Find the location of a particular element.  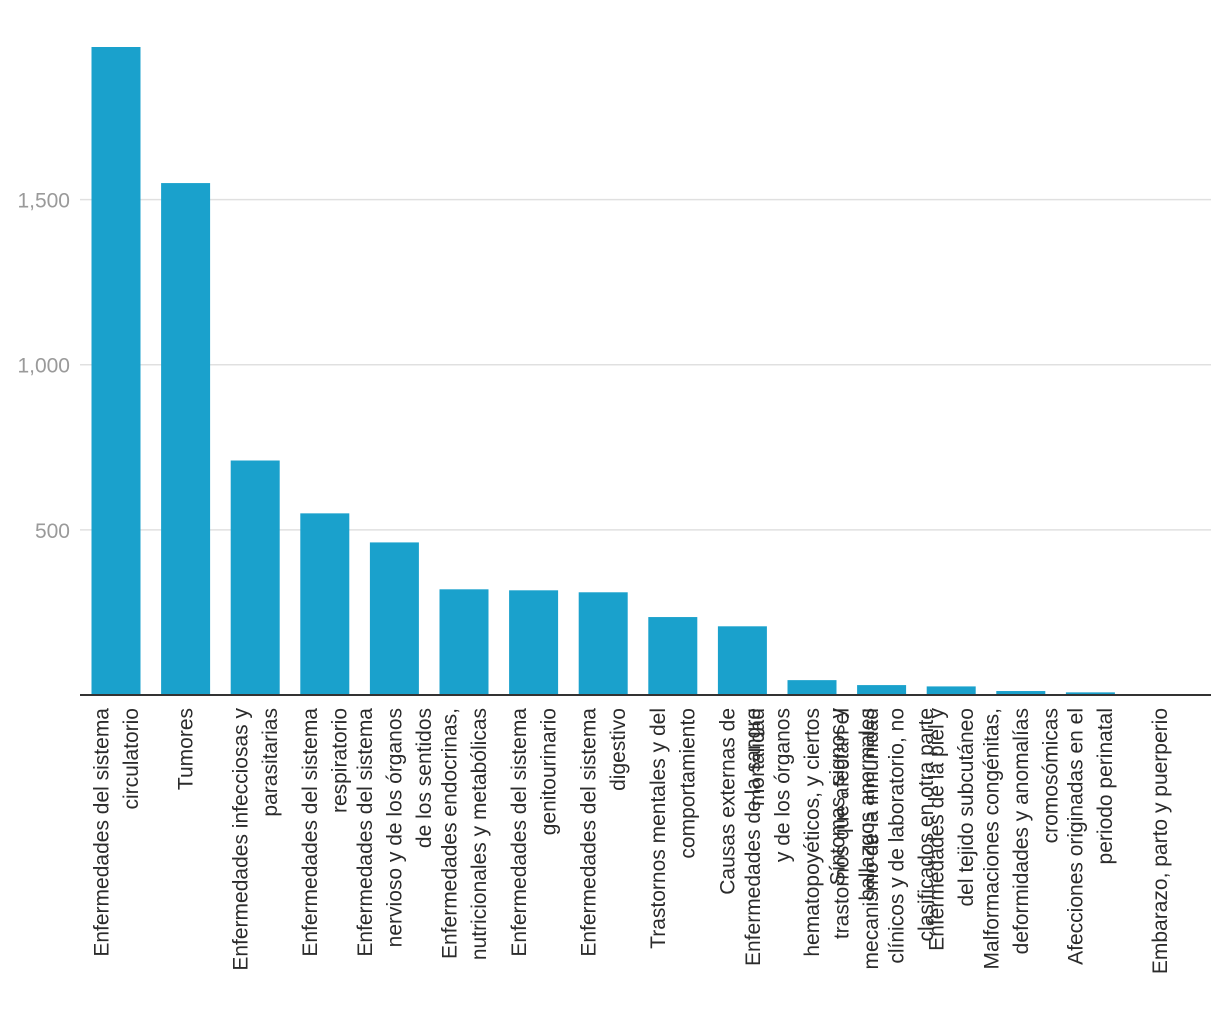

x-category-label-line: cromosómicas is located at coordinates (1050, 775).